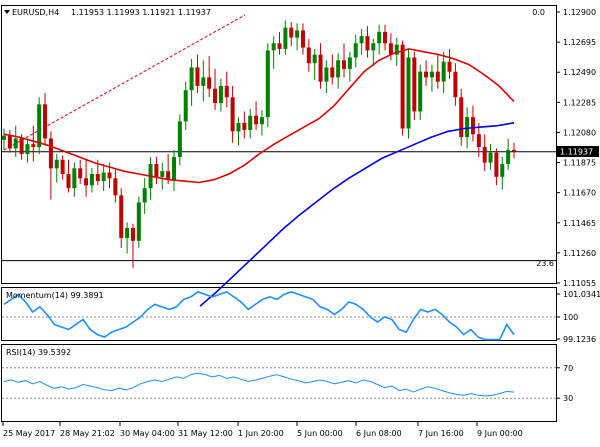 This screenshot has height=447, width=600. What do you see at coordinates (579, 283) in the screenshot?
I see `price-tick-label: 1.11055` at bounding box center [579, 283].